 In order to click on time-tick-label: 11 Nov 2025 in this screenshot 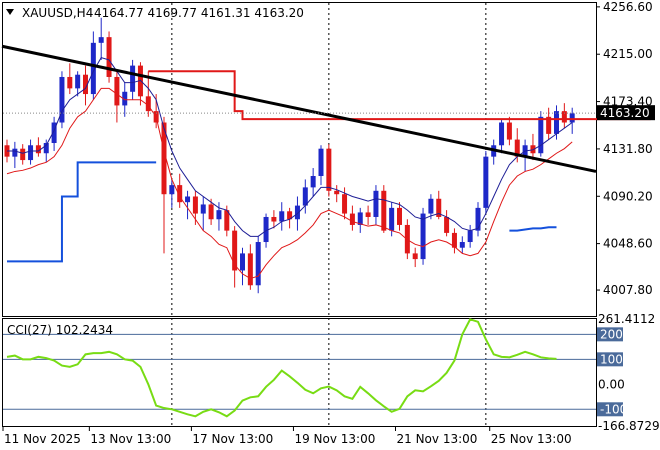, I will do `click(42, 439)`.